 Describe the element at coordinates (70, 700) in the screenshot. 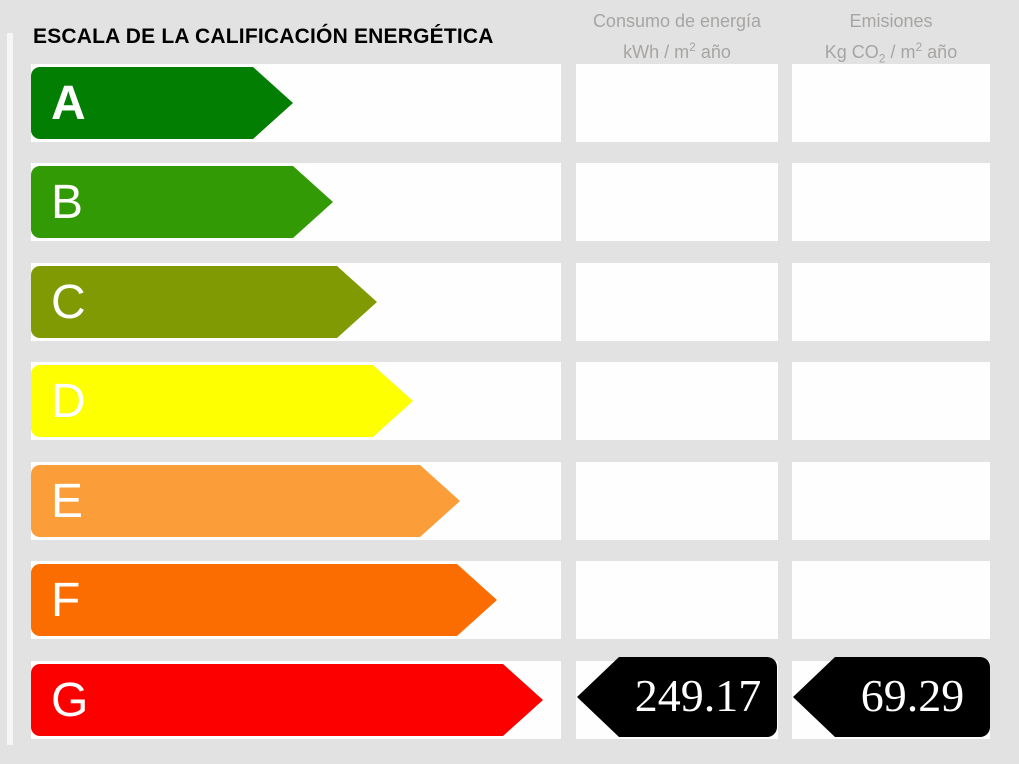

I see `rating-letter-G: G` at that location.